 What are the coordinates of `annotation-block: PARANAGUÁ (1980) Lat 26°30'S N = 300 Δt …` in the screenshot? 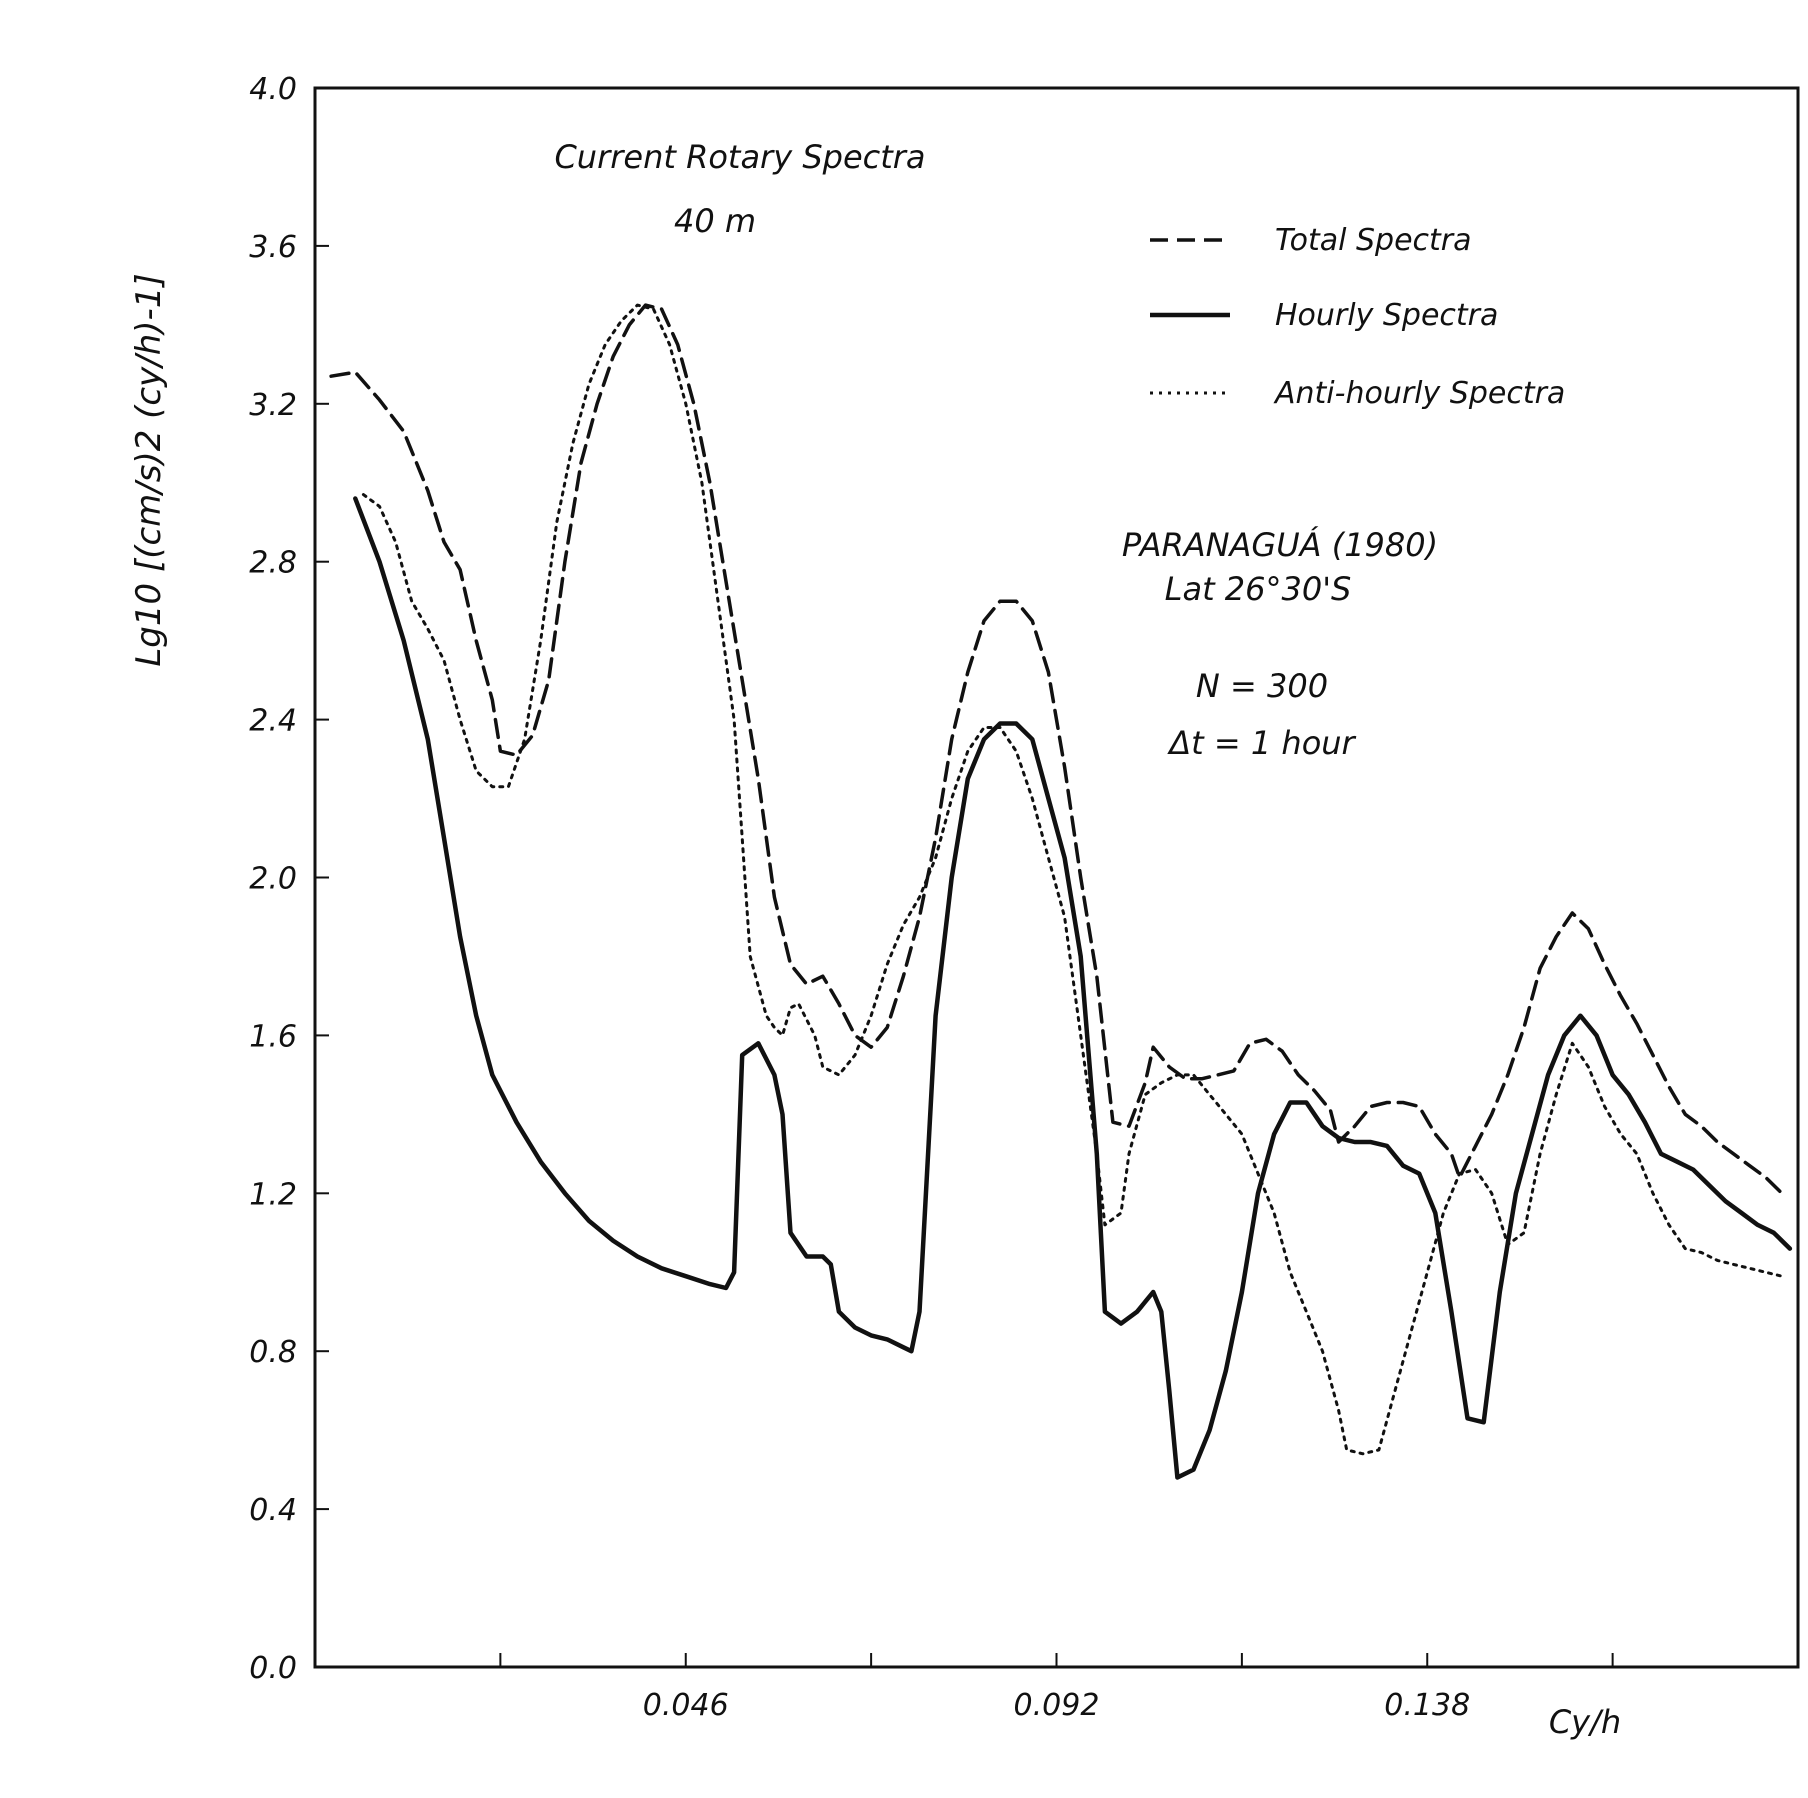 It's located at (1280, 644).